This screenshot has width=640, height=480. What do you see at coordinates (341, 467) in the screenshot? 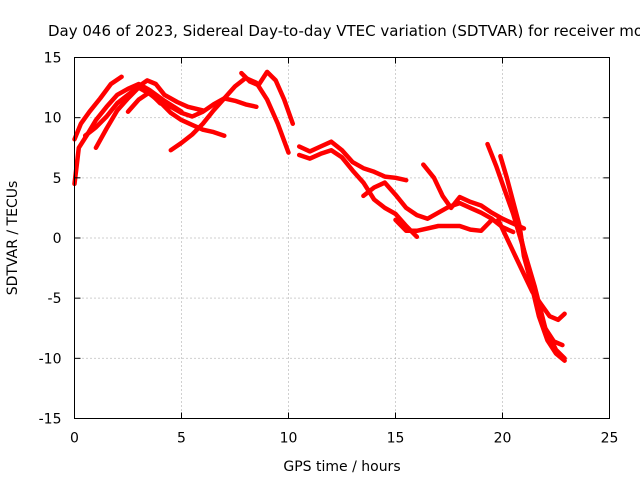
I see `x-axis-label: GPS time / hours` at bounding box center [341, 467].